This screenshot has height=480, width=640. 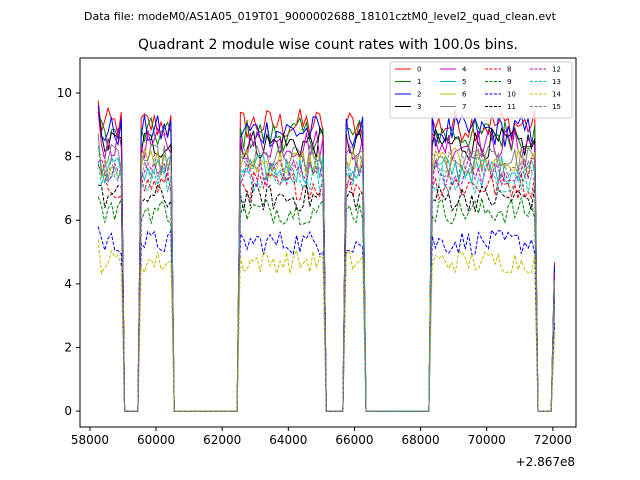 What do you see at coordinates (487, 440) in the screenshot?
I see `x-tick-label: 70000` at bounding box center [487, 440].